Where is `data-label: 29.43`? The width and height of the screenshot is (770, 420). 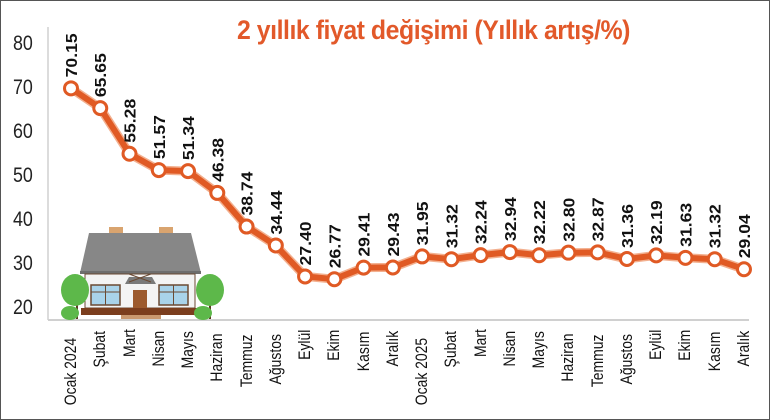 data-label: 29.43 is located at coordinates (394, 234).